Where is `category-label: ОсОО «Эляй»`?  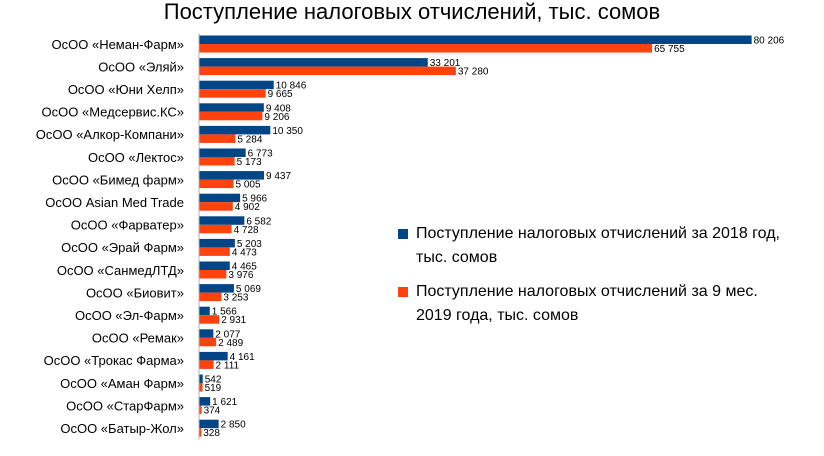 category-label: ОсОО «Эляй» is located at coordinates (141, 66).